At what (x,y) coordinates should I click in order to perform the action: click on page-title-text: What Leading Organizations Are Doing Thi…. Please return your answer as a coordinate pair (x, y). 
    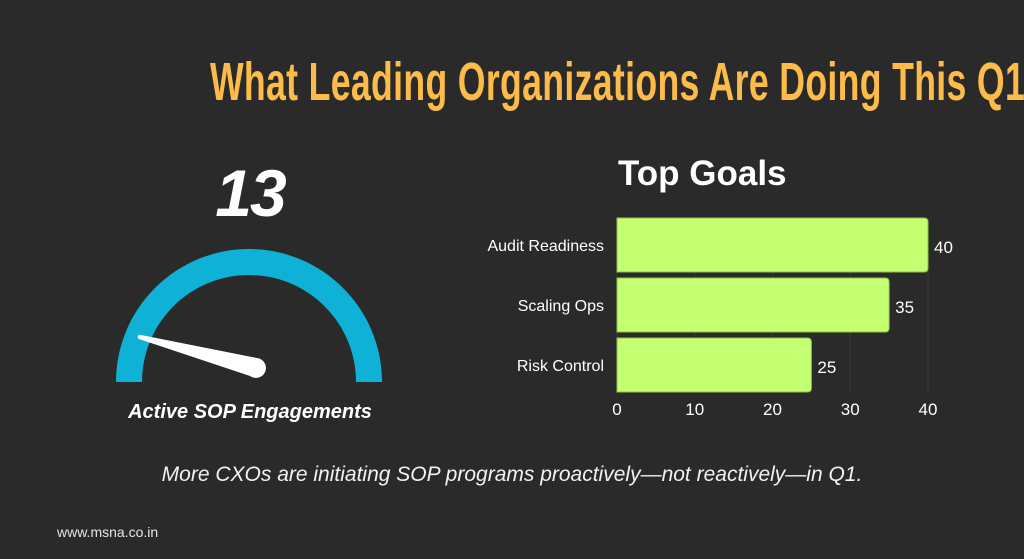
    Looking at the image, I should click on (616, 82).